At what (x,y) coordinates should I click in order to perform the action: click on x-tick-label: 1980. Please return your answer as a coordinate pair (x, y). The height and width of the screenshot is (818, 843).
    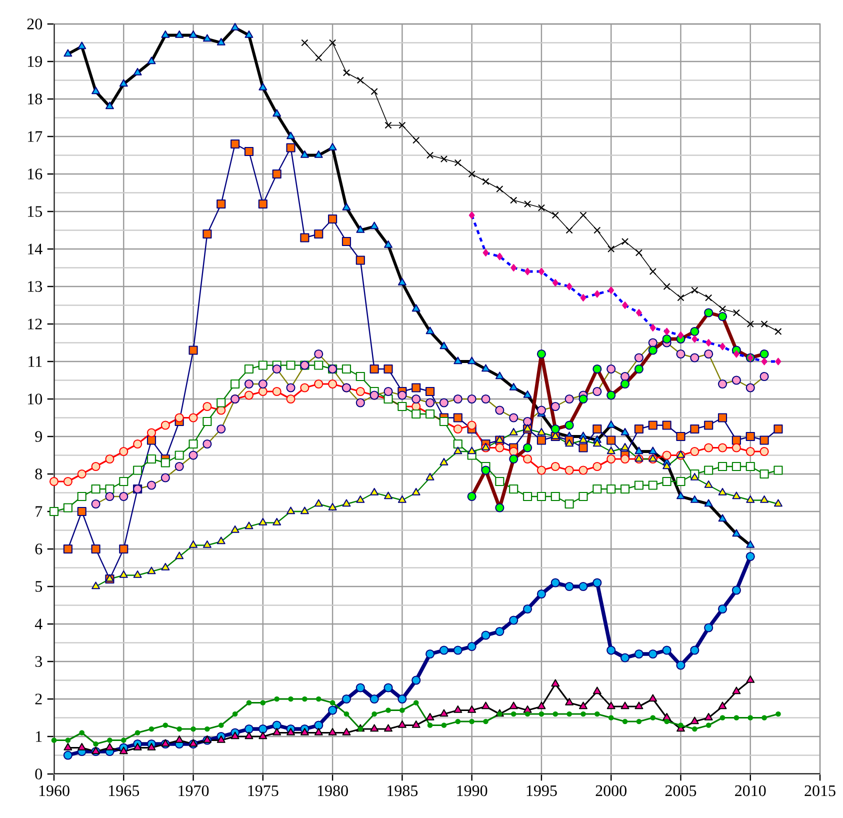
    Looking at the image, I should click on (333, 790).